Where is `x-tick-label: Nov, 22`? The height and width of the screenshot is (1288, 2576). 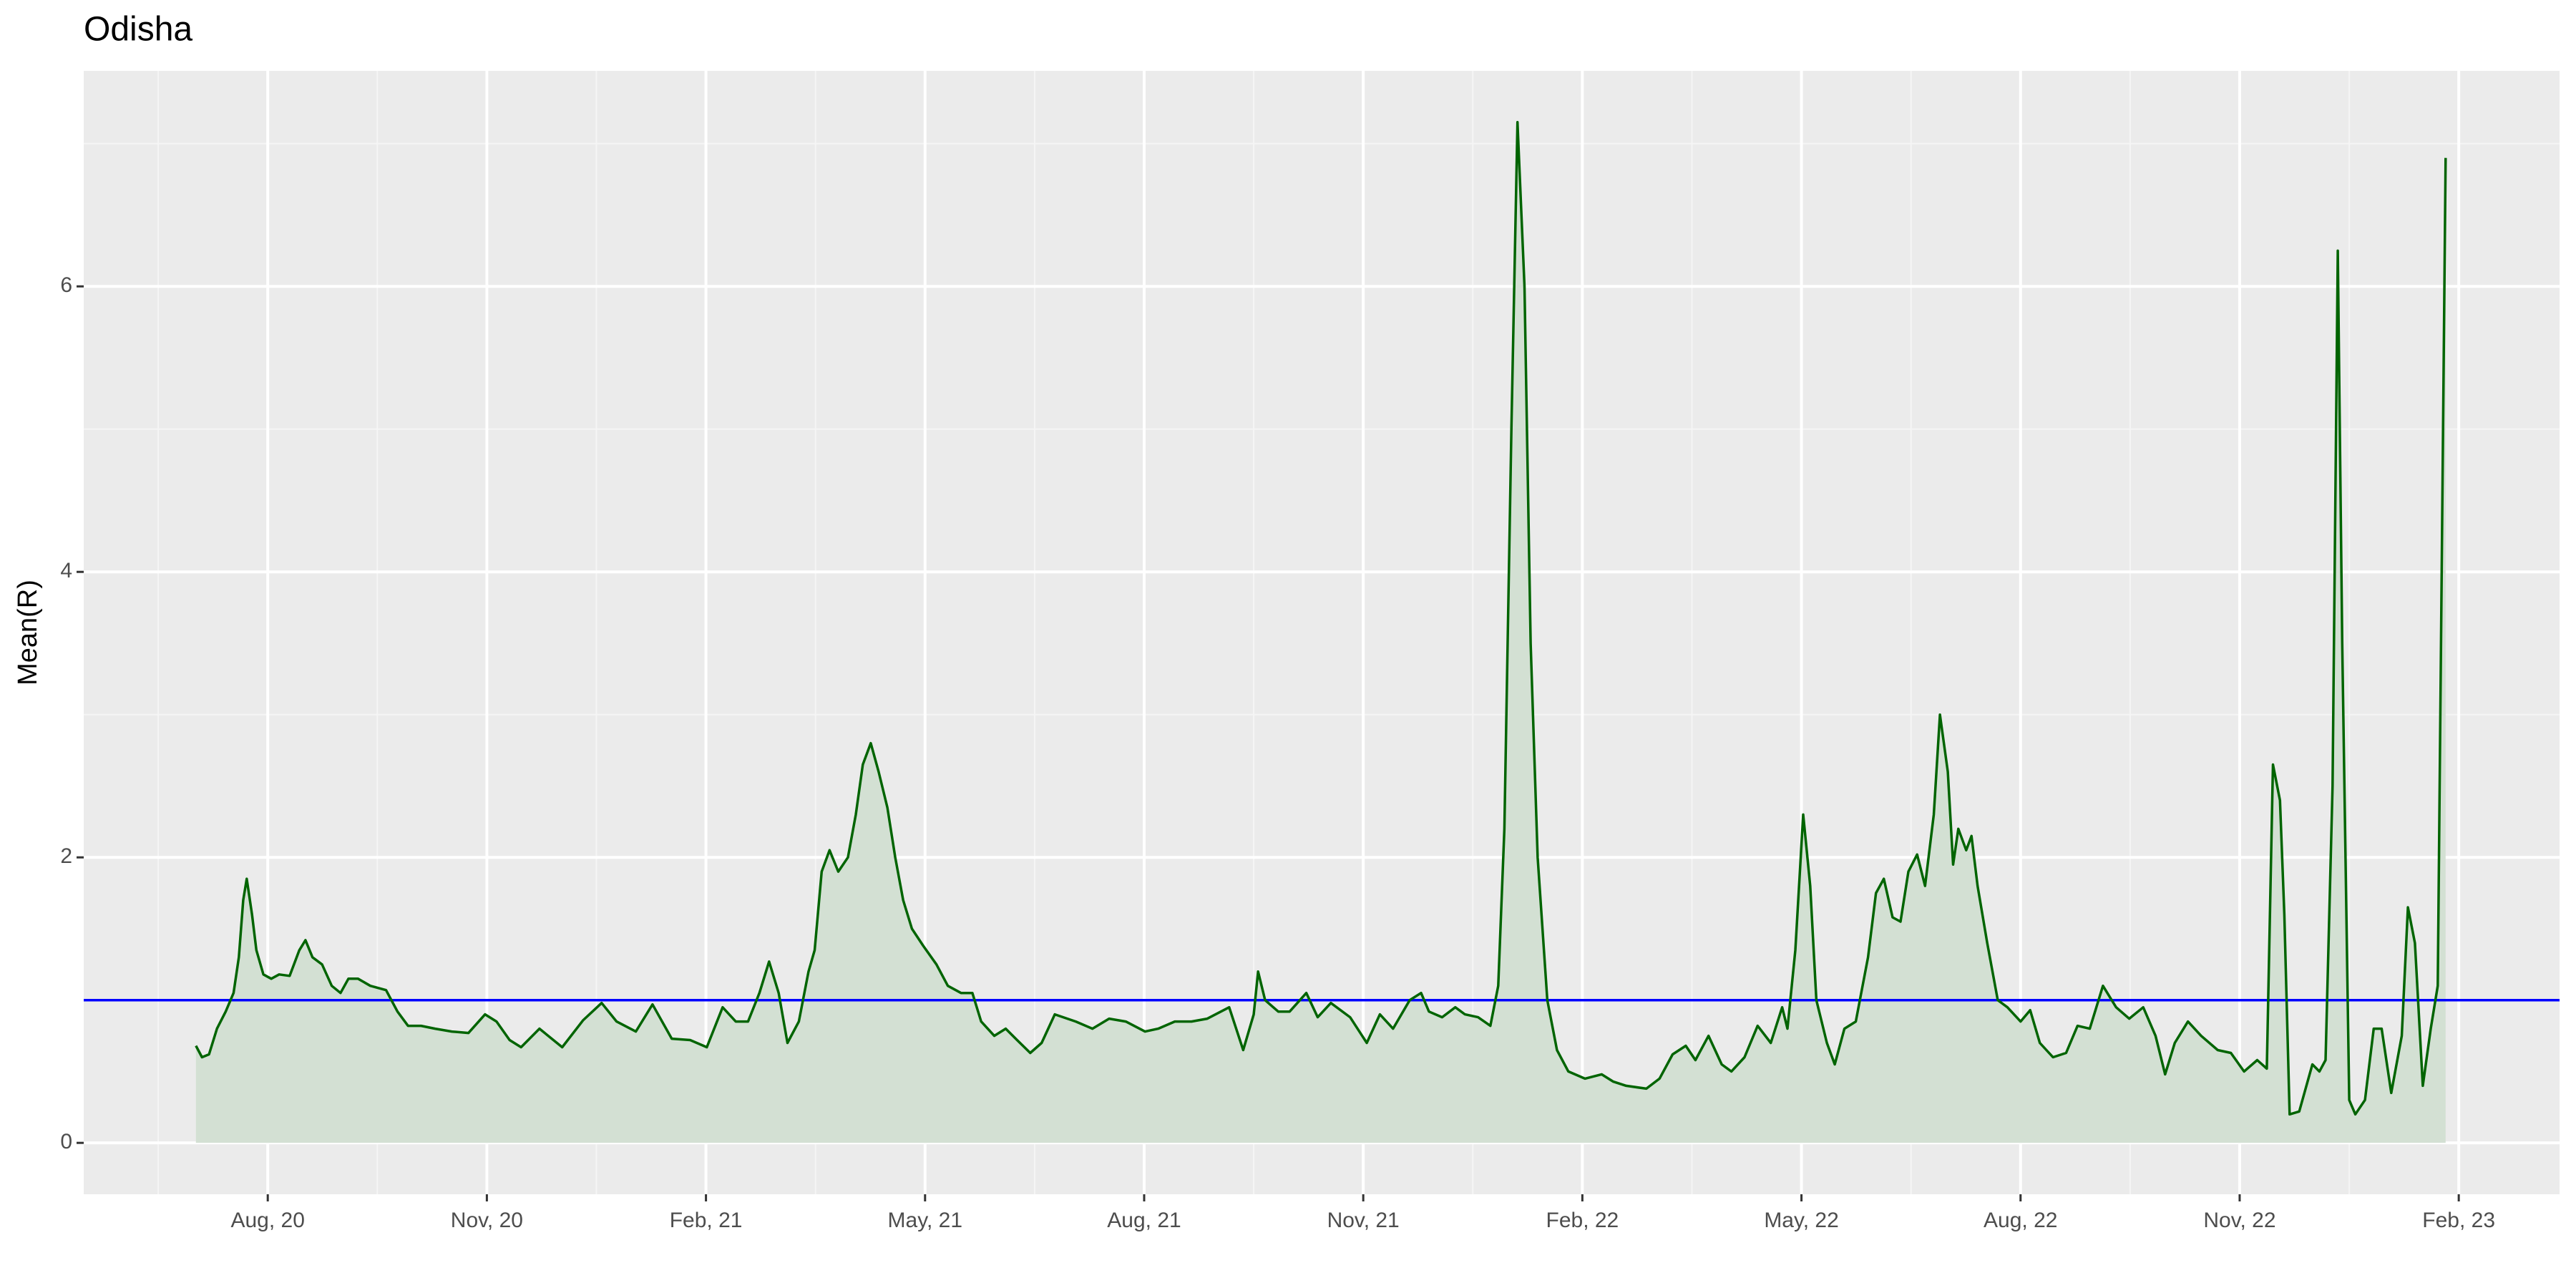
x-tick-label: Nov, 22 is located at coordinates (2239, 1220).